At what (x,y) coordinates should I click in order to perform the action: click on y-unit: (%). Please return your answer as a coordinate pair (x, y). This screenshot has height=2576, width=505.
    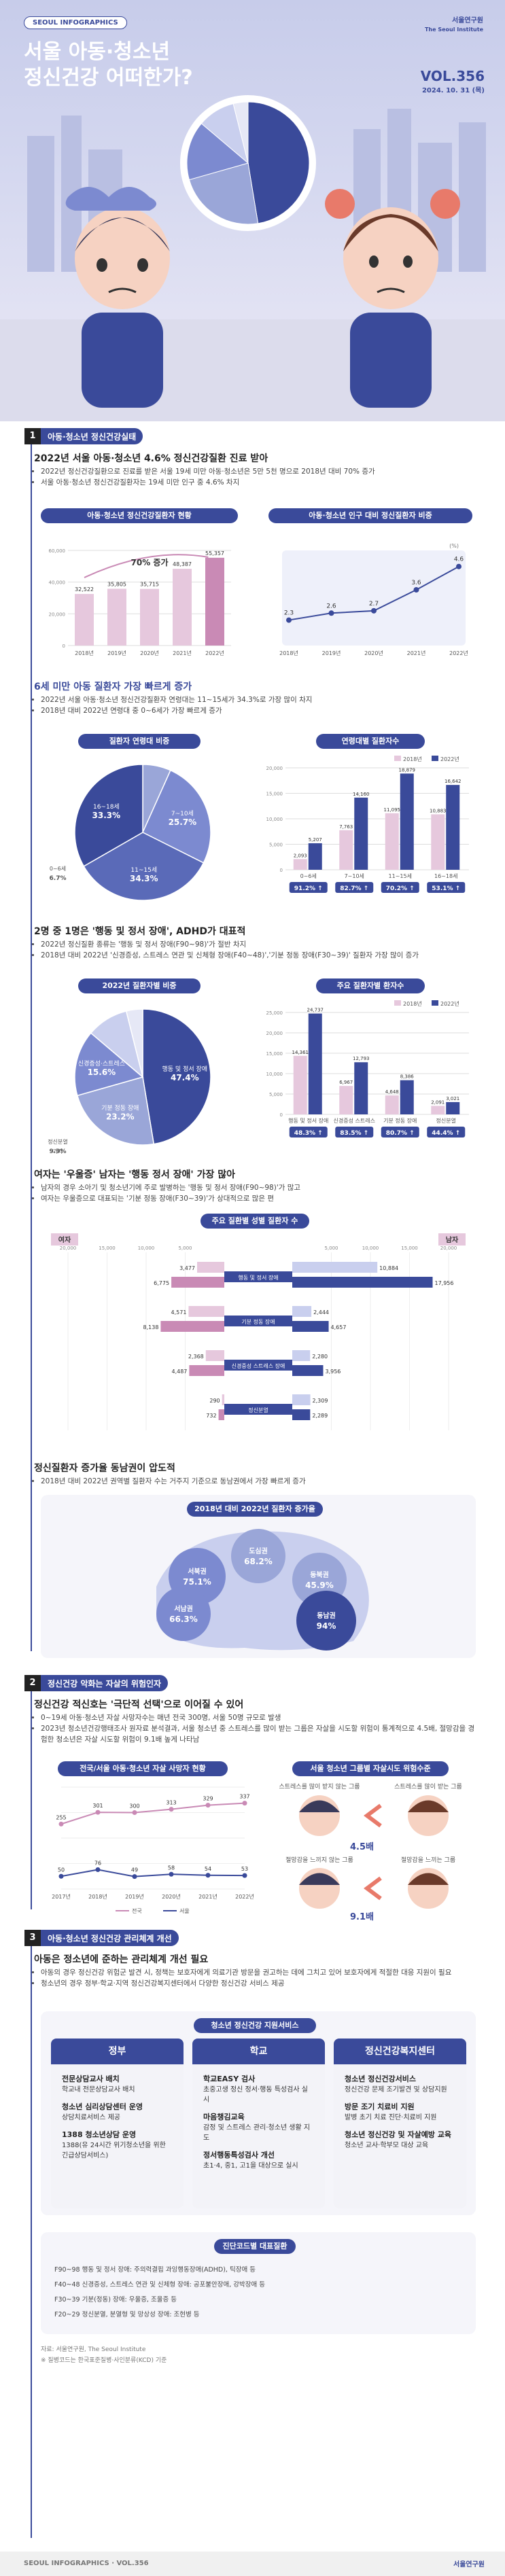
    Looking at the image, I should click on (454, 546).